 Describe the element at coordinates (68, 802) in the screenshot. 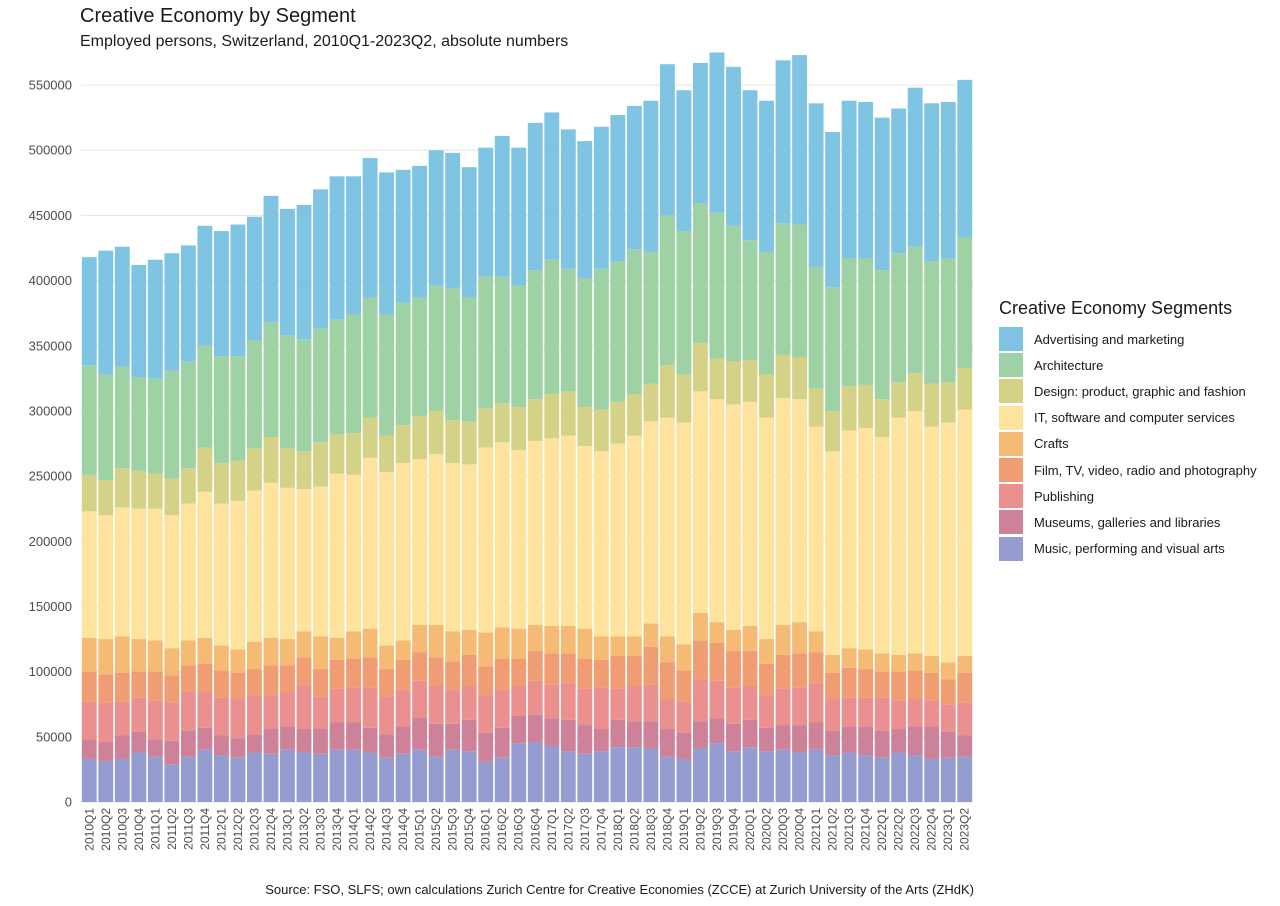

I see `y-tick-label: 0` at that location.